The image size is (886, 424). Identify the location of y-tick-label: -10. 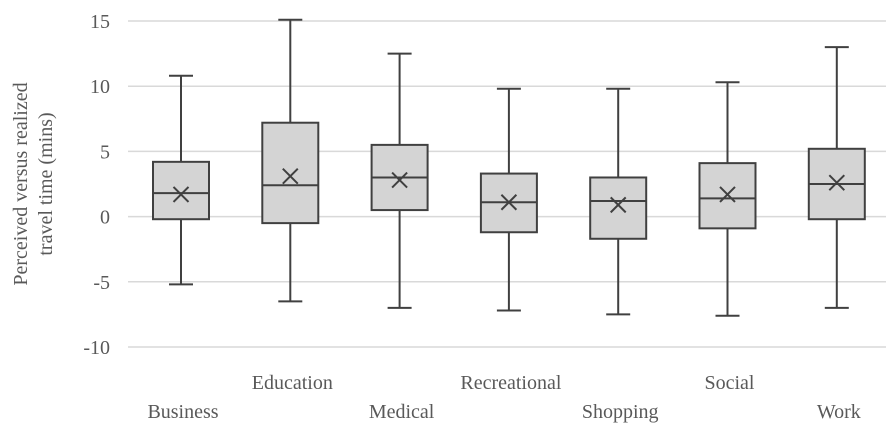
(96, 348).